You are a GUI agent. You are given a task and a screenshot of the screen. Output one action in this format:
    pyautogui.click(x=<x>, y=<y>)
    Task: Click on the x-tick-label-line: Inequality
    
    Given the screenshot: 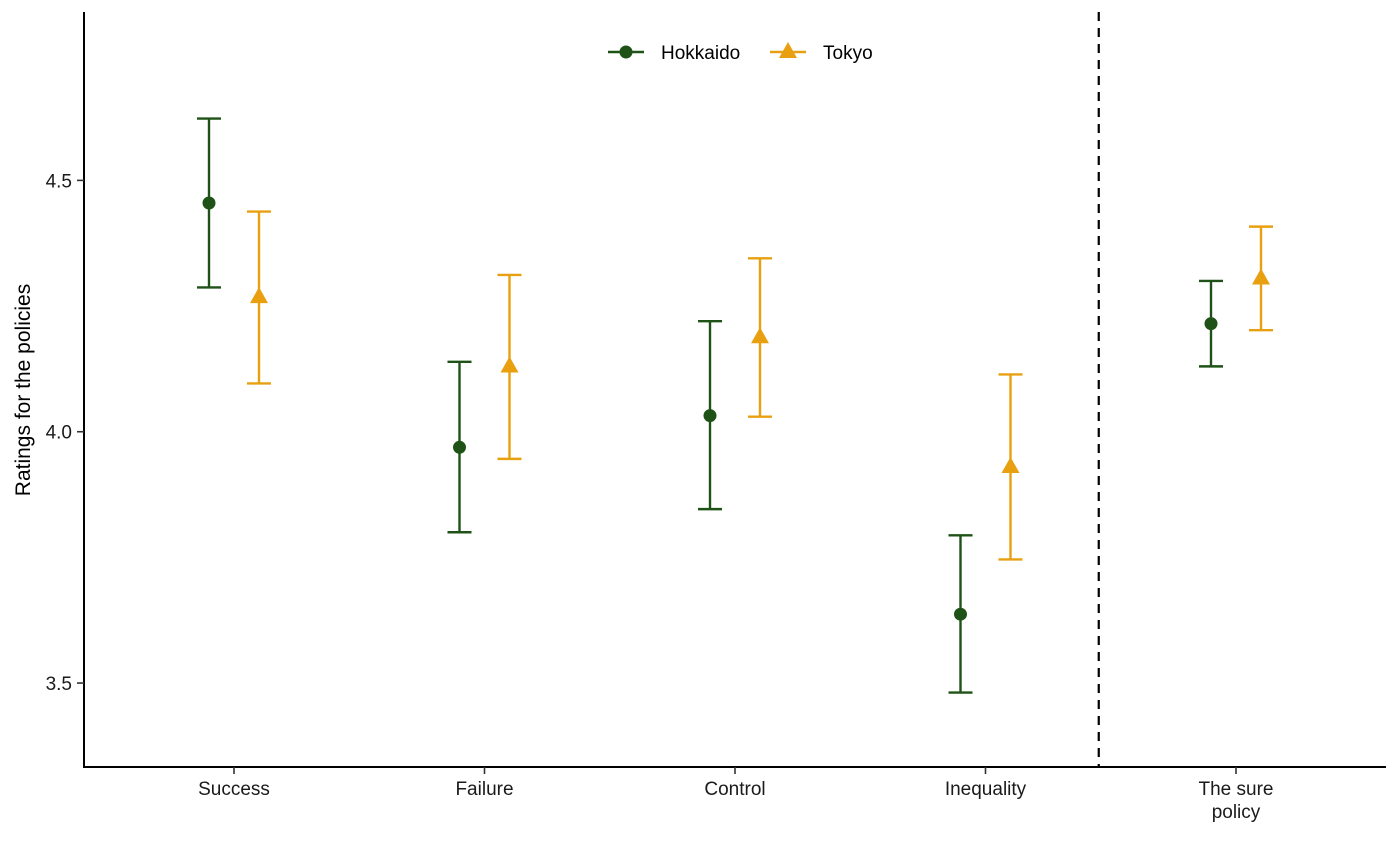 What is the action you would take?
    pyautogui.click(x=986, y=789)
    